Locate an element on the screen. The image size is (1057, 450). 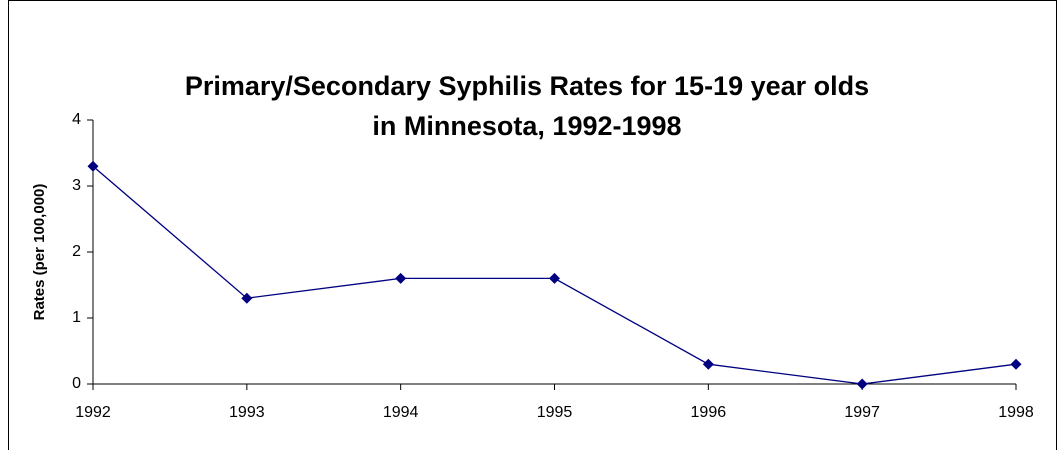
x-tick-label: 1992 is located at coordinates (93, 412).